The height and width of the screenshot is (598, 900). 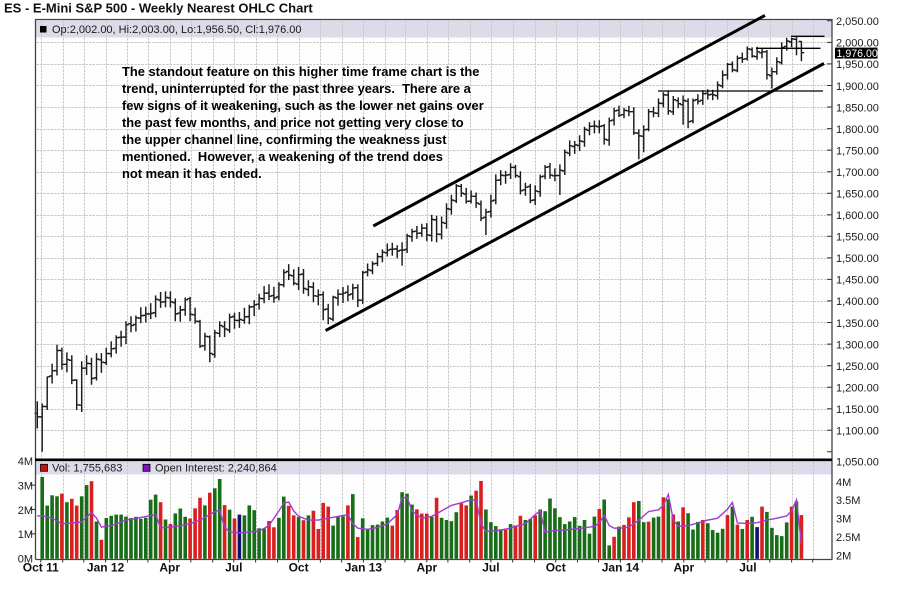 What do you see at coordinates (857, 367) in the screenshot?
I see `svg-text: 1,250.00` at bounding box center [857, 367].